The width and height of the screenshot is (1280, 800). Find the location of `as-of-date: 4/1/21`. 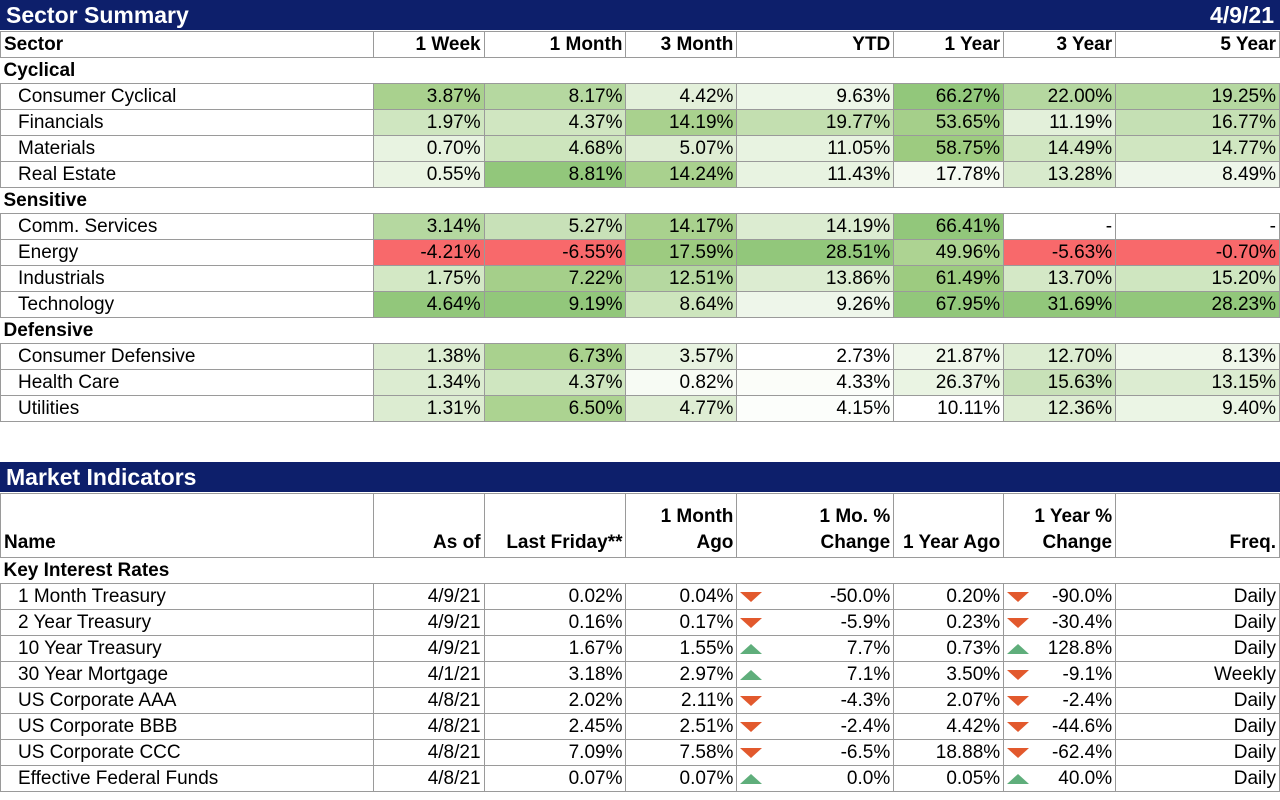

as-of-date: 4/1/21 is located at coordinates (428, 674).